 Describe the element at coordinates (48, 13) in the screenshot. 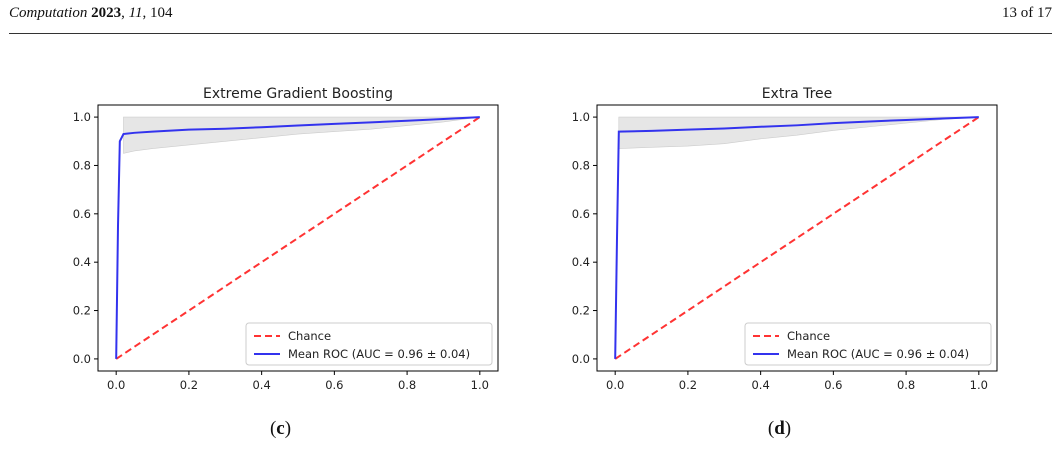

I see `journal-name: Computation` at that location.